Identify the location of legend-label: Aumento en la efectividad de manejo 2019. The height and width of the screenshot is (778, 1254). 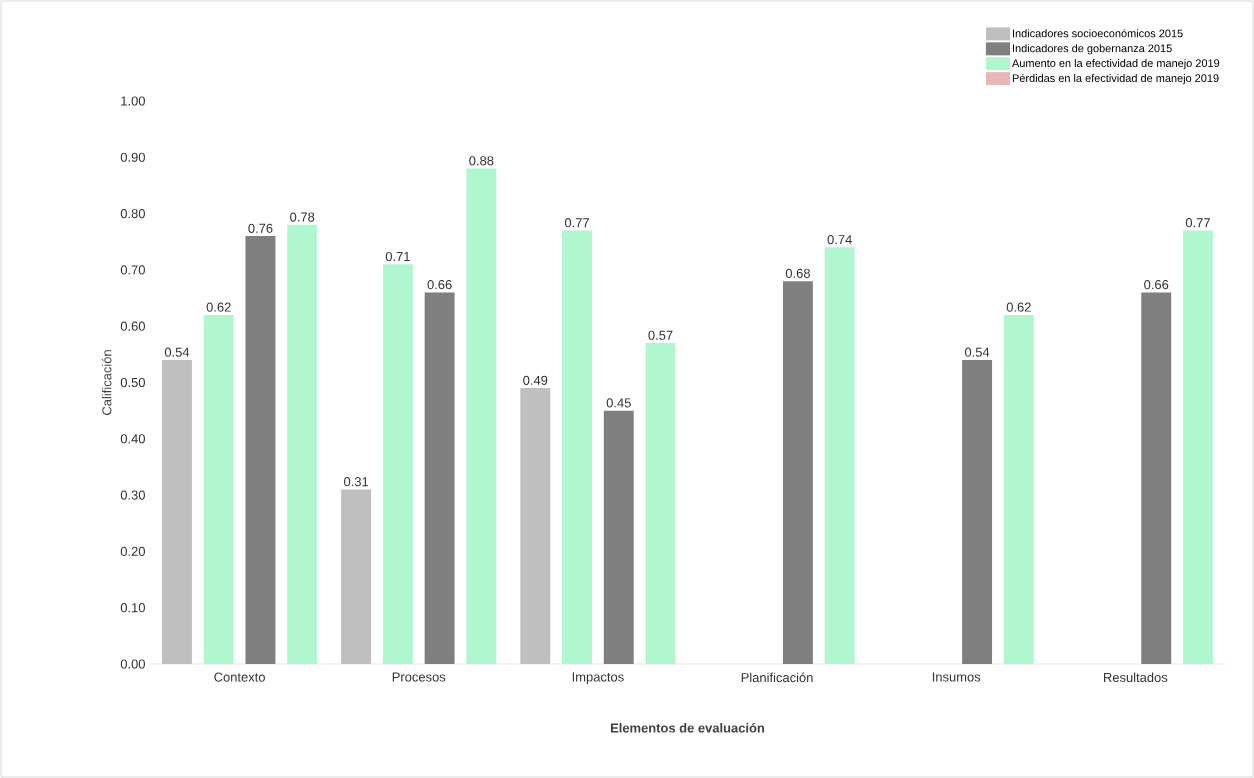
(1116, 64).